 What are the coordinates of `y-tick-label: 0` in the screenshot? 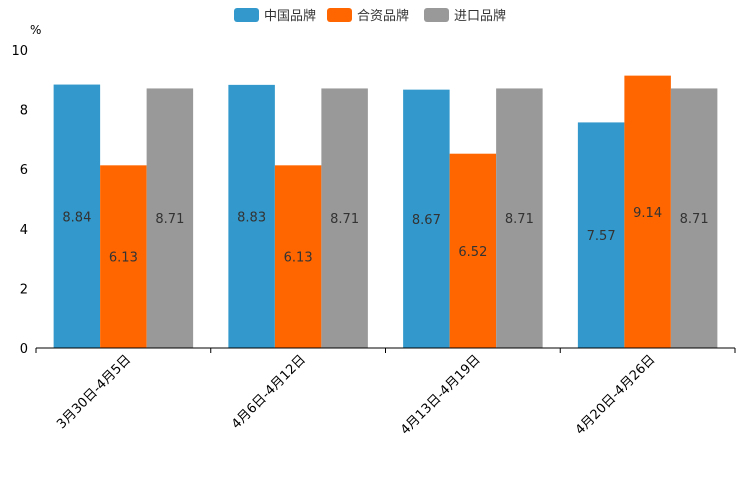 It's located at (24, 349).